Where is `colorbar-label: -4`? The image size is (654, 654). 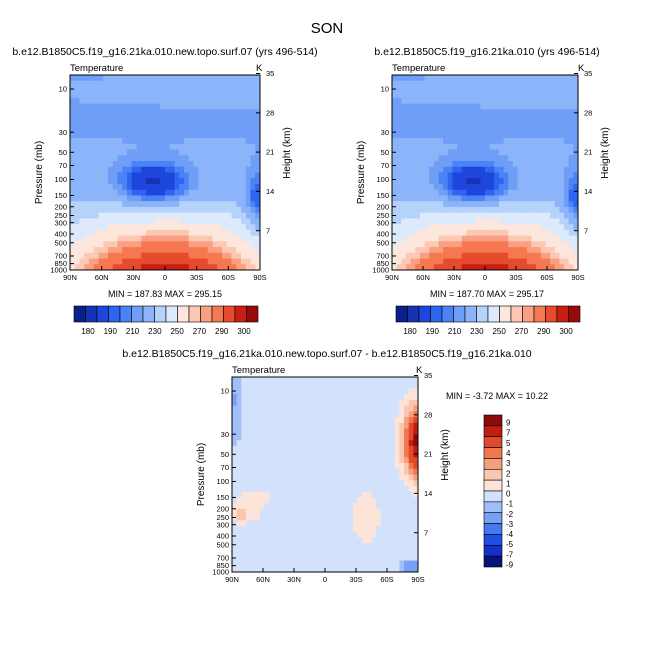
colorbar-label: -4 is located at coordinates (510, 534).